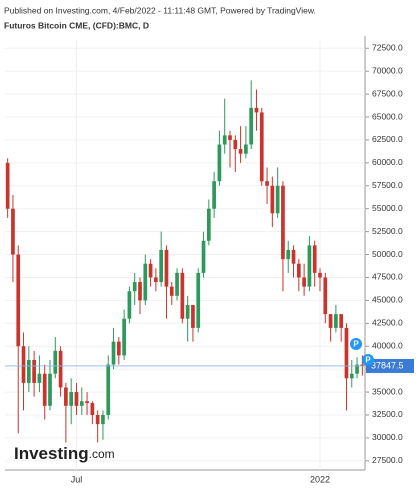  Describe the element at coordinates (387, 48) in the screenshot. I see `y-tick-label: 72500.0` at that location.